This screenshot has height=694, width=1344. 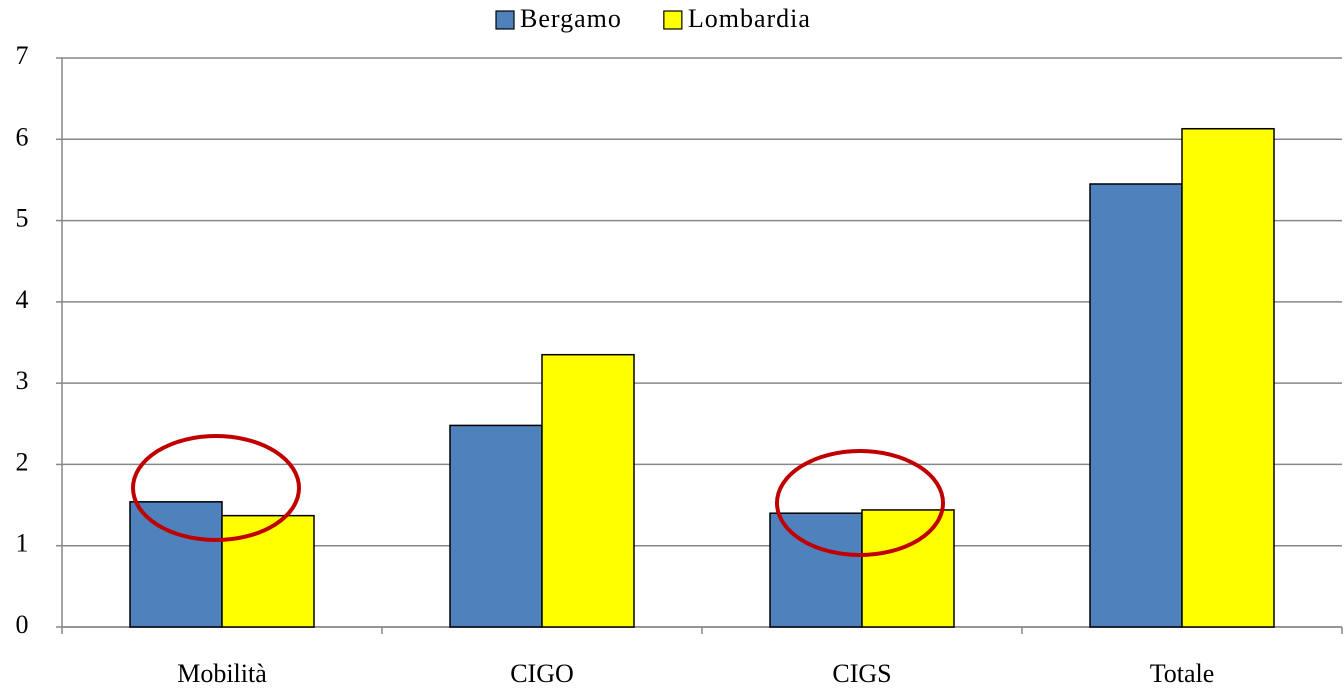 I want to click on y-tick-label: 1, so click(x=22, y=543).